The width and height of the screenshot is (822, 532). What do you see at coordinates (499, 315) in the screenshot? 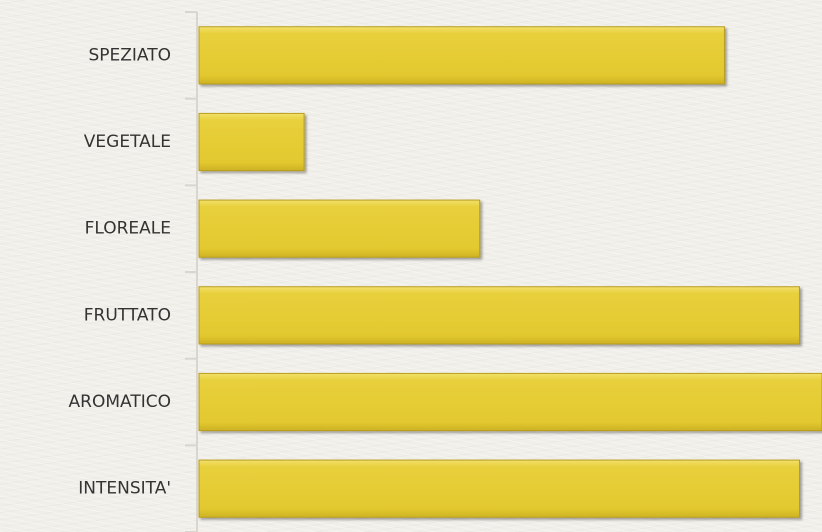
I see `bar-fruttato` at bounding box center [499, 315].